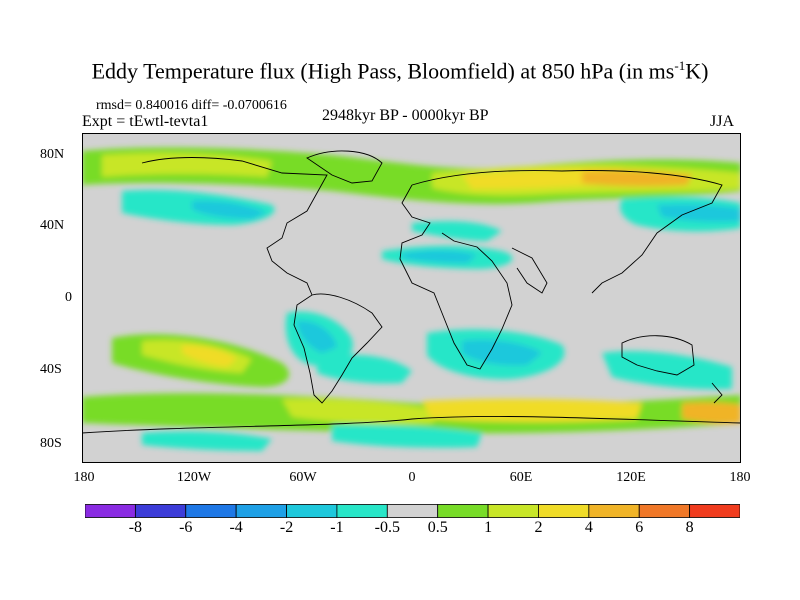 Image resolution: width=800 pixels, height=600 pixels. What do you see at coordinates (51, 443) in the screenshot?
I see `lat-label-80s: 80S` at bounding box center [51, 443].